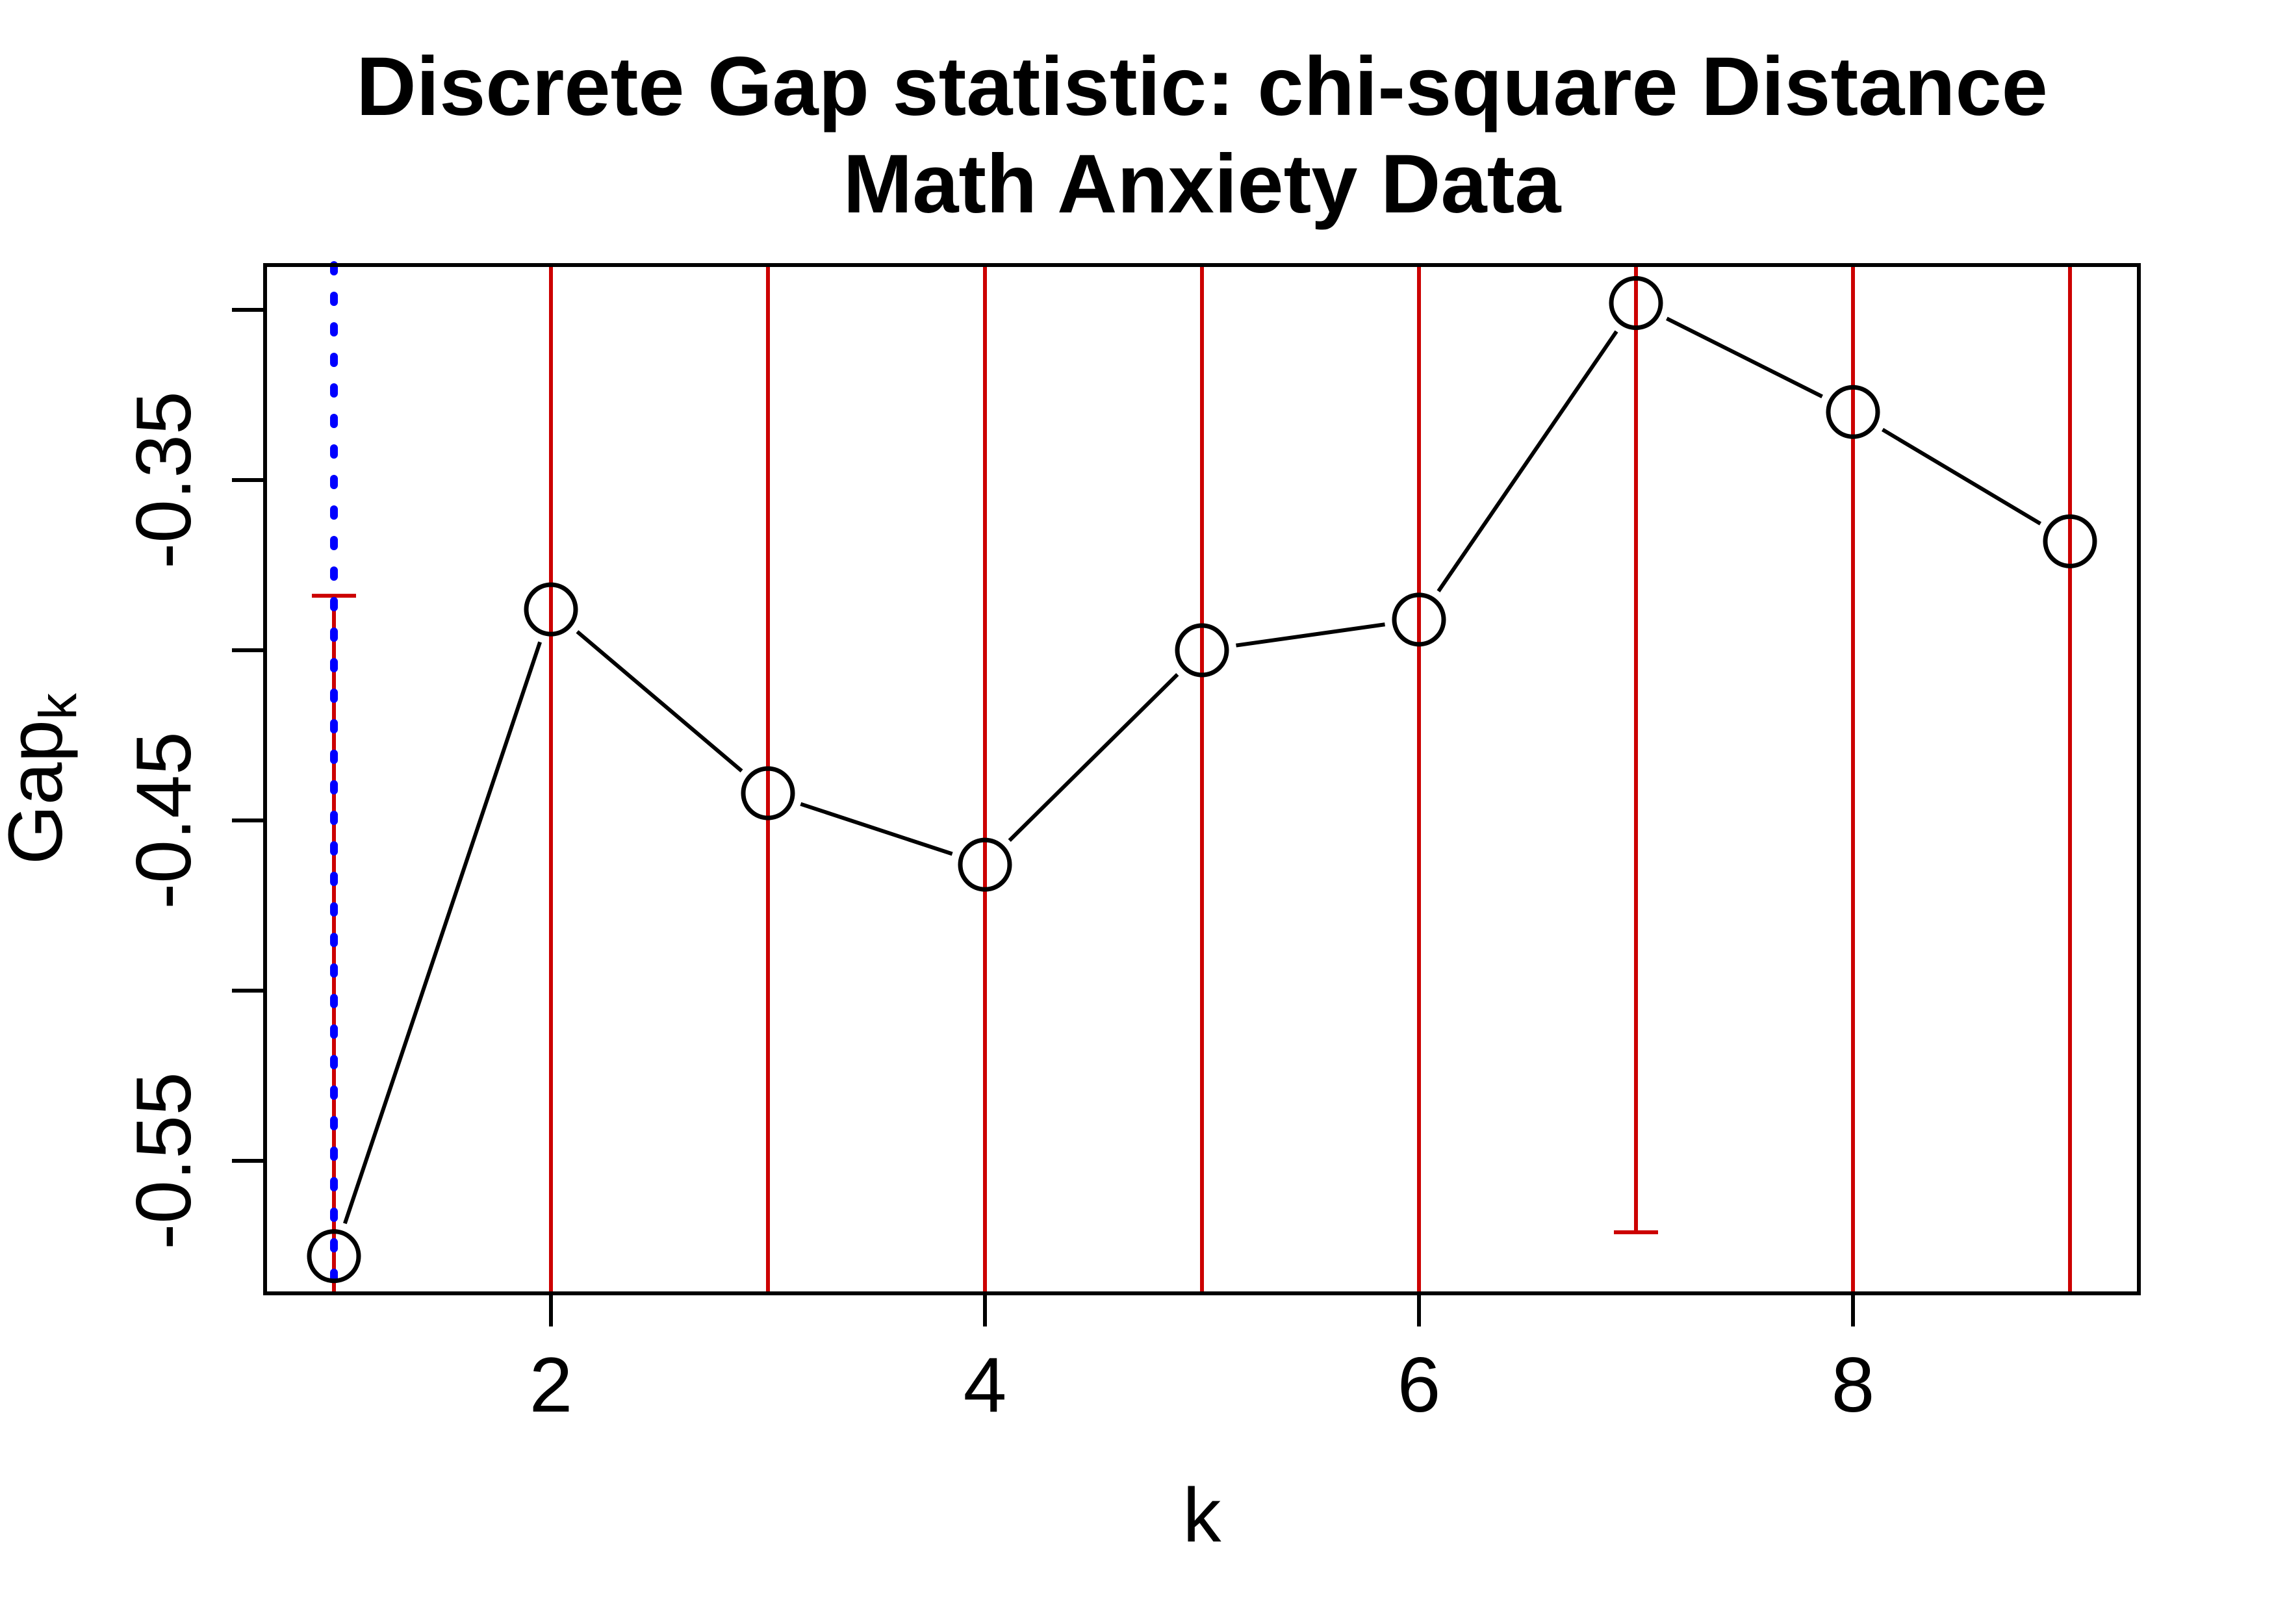 The height and width of the screenshot is (1624, 2274). What do you see at coordinates (2070, 541) in the screenshot?
I see `data-point-k9` at bounding box center [2070, 541].